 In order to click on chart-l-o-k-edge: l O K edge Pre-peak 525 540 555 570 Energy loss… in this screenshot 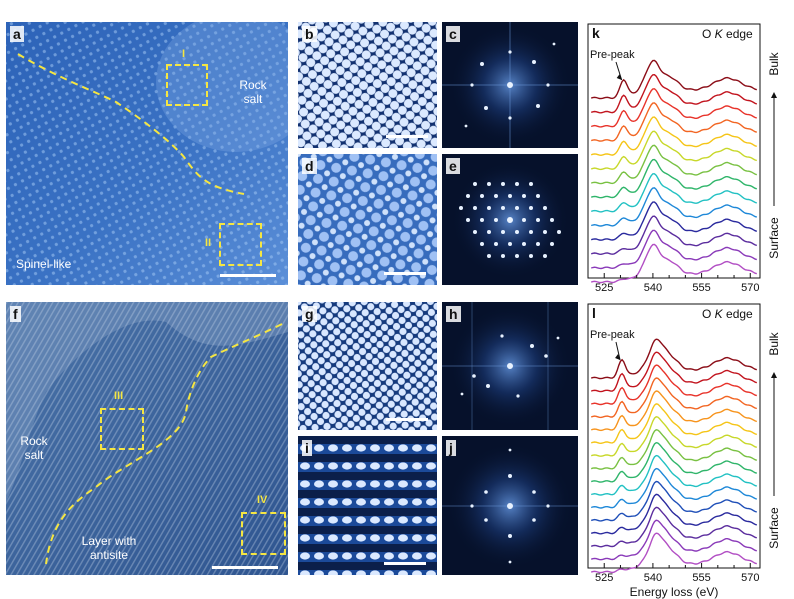, I will do `click(684, 451)`.